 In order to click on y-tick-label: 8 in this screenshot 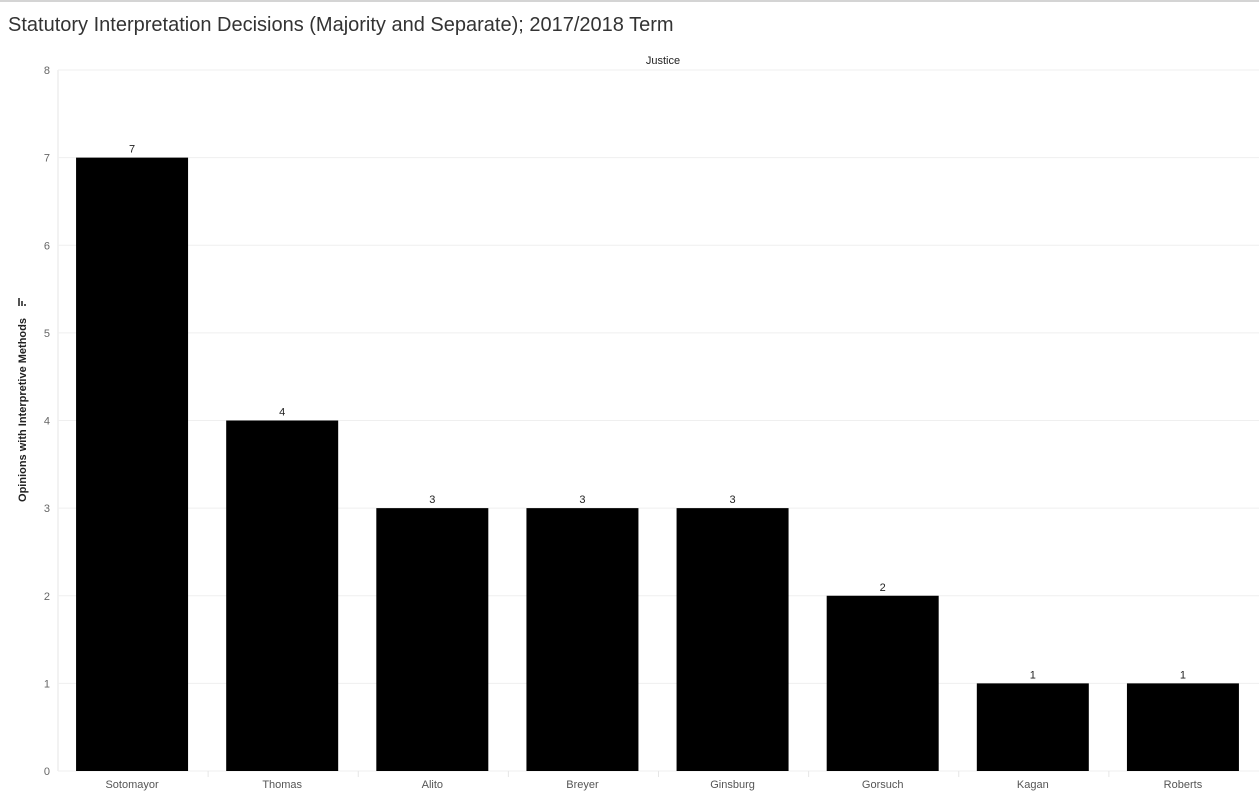, I will do `click(47, 71)`.